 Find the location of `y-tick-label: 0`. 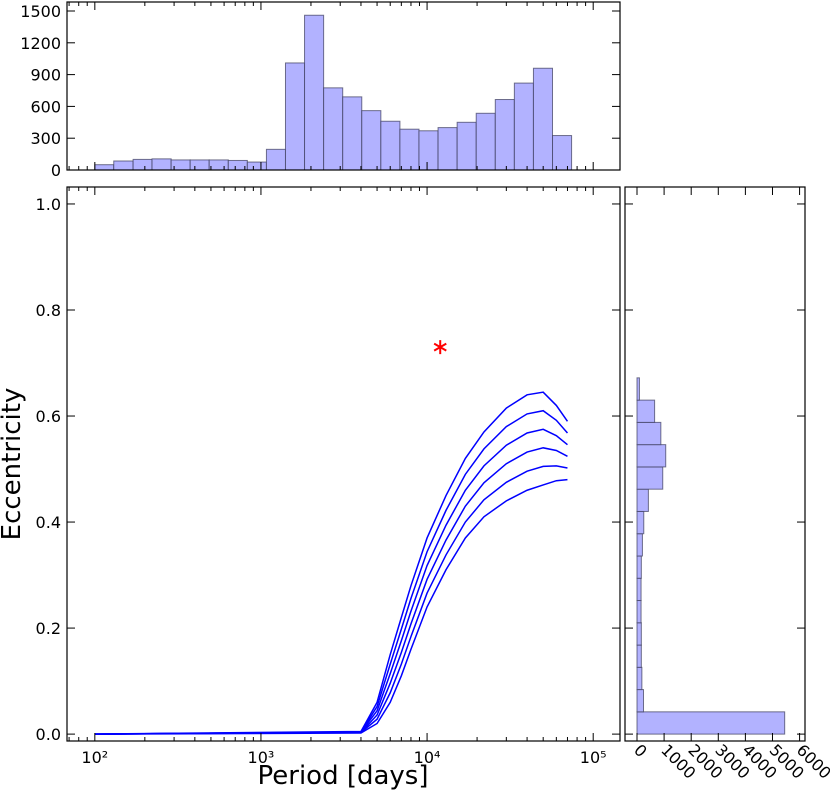

y-tick-label: 0 is located at coordinates (56, 170).